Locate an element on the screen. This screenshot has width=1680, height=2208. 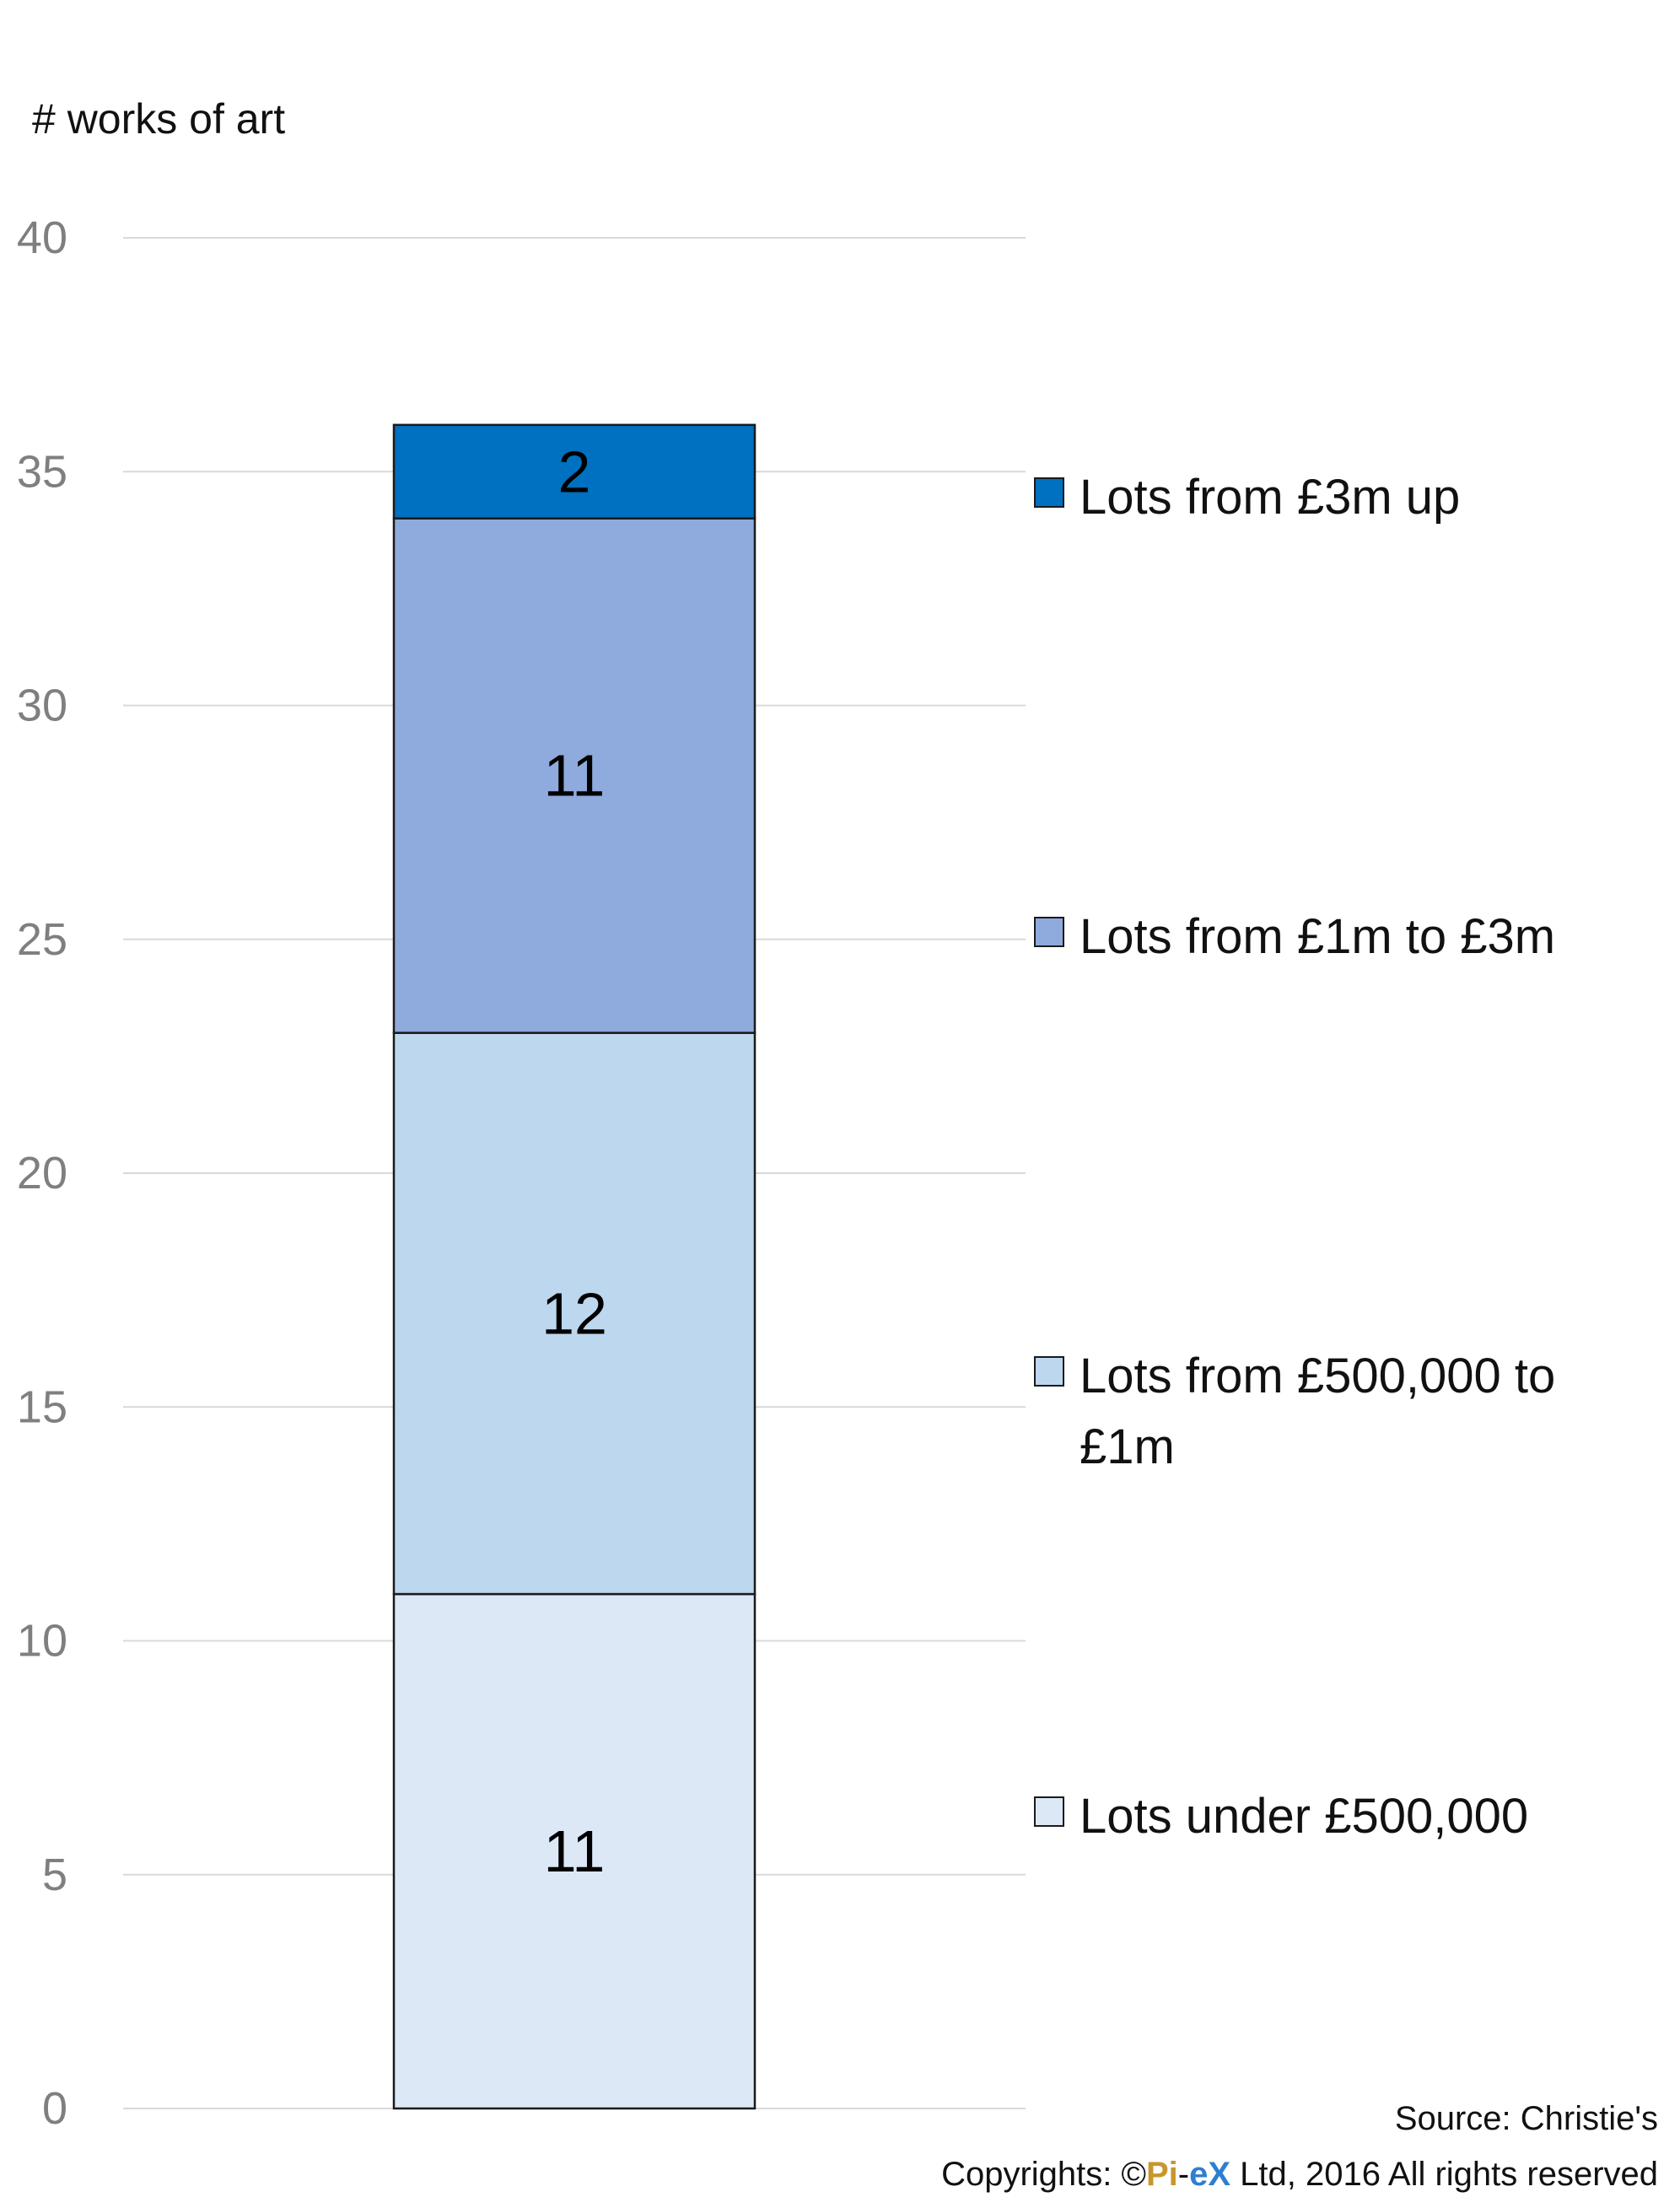
y-tick-labels: 0 5 10 15 20 25 30 35 40 is located at coordinates (42, 1173).